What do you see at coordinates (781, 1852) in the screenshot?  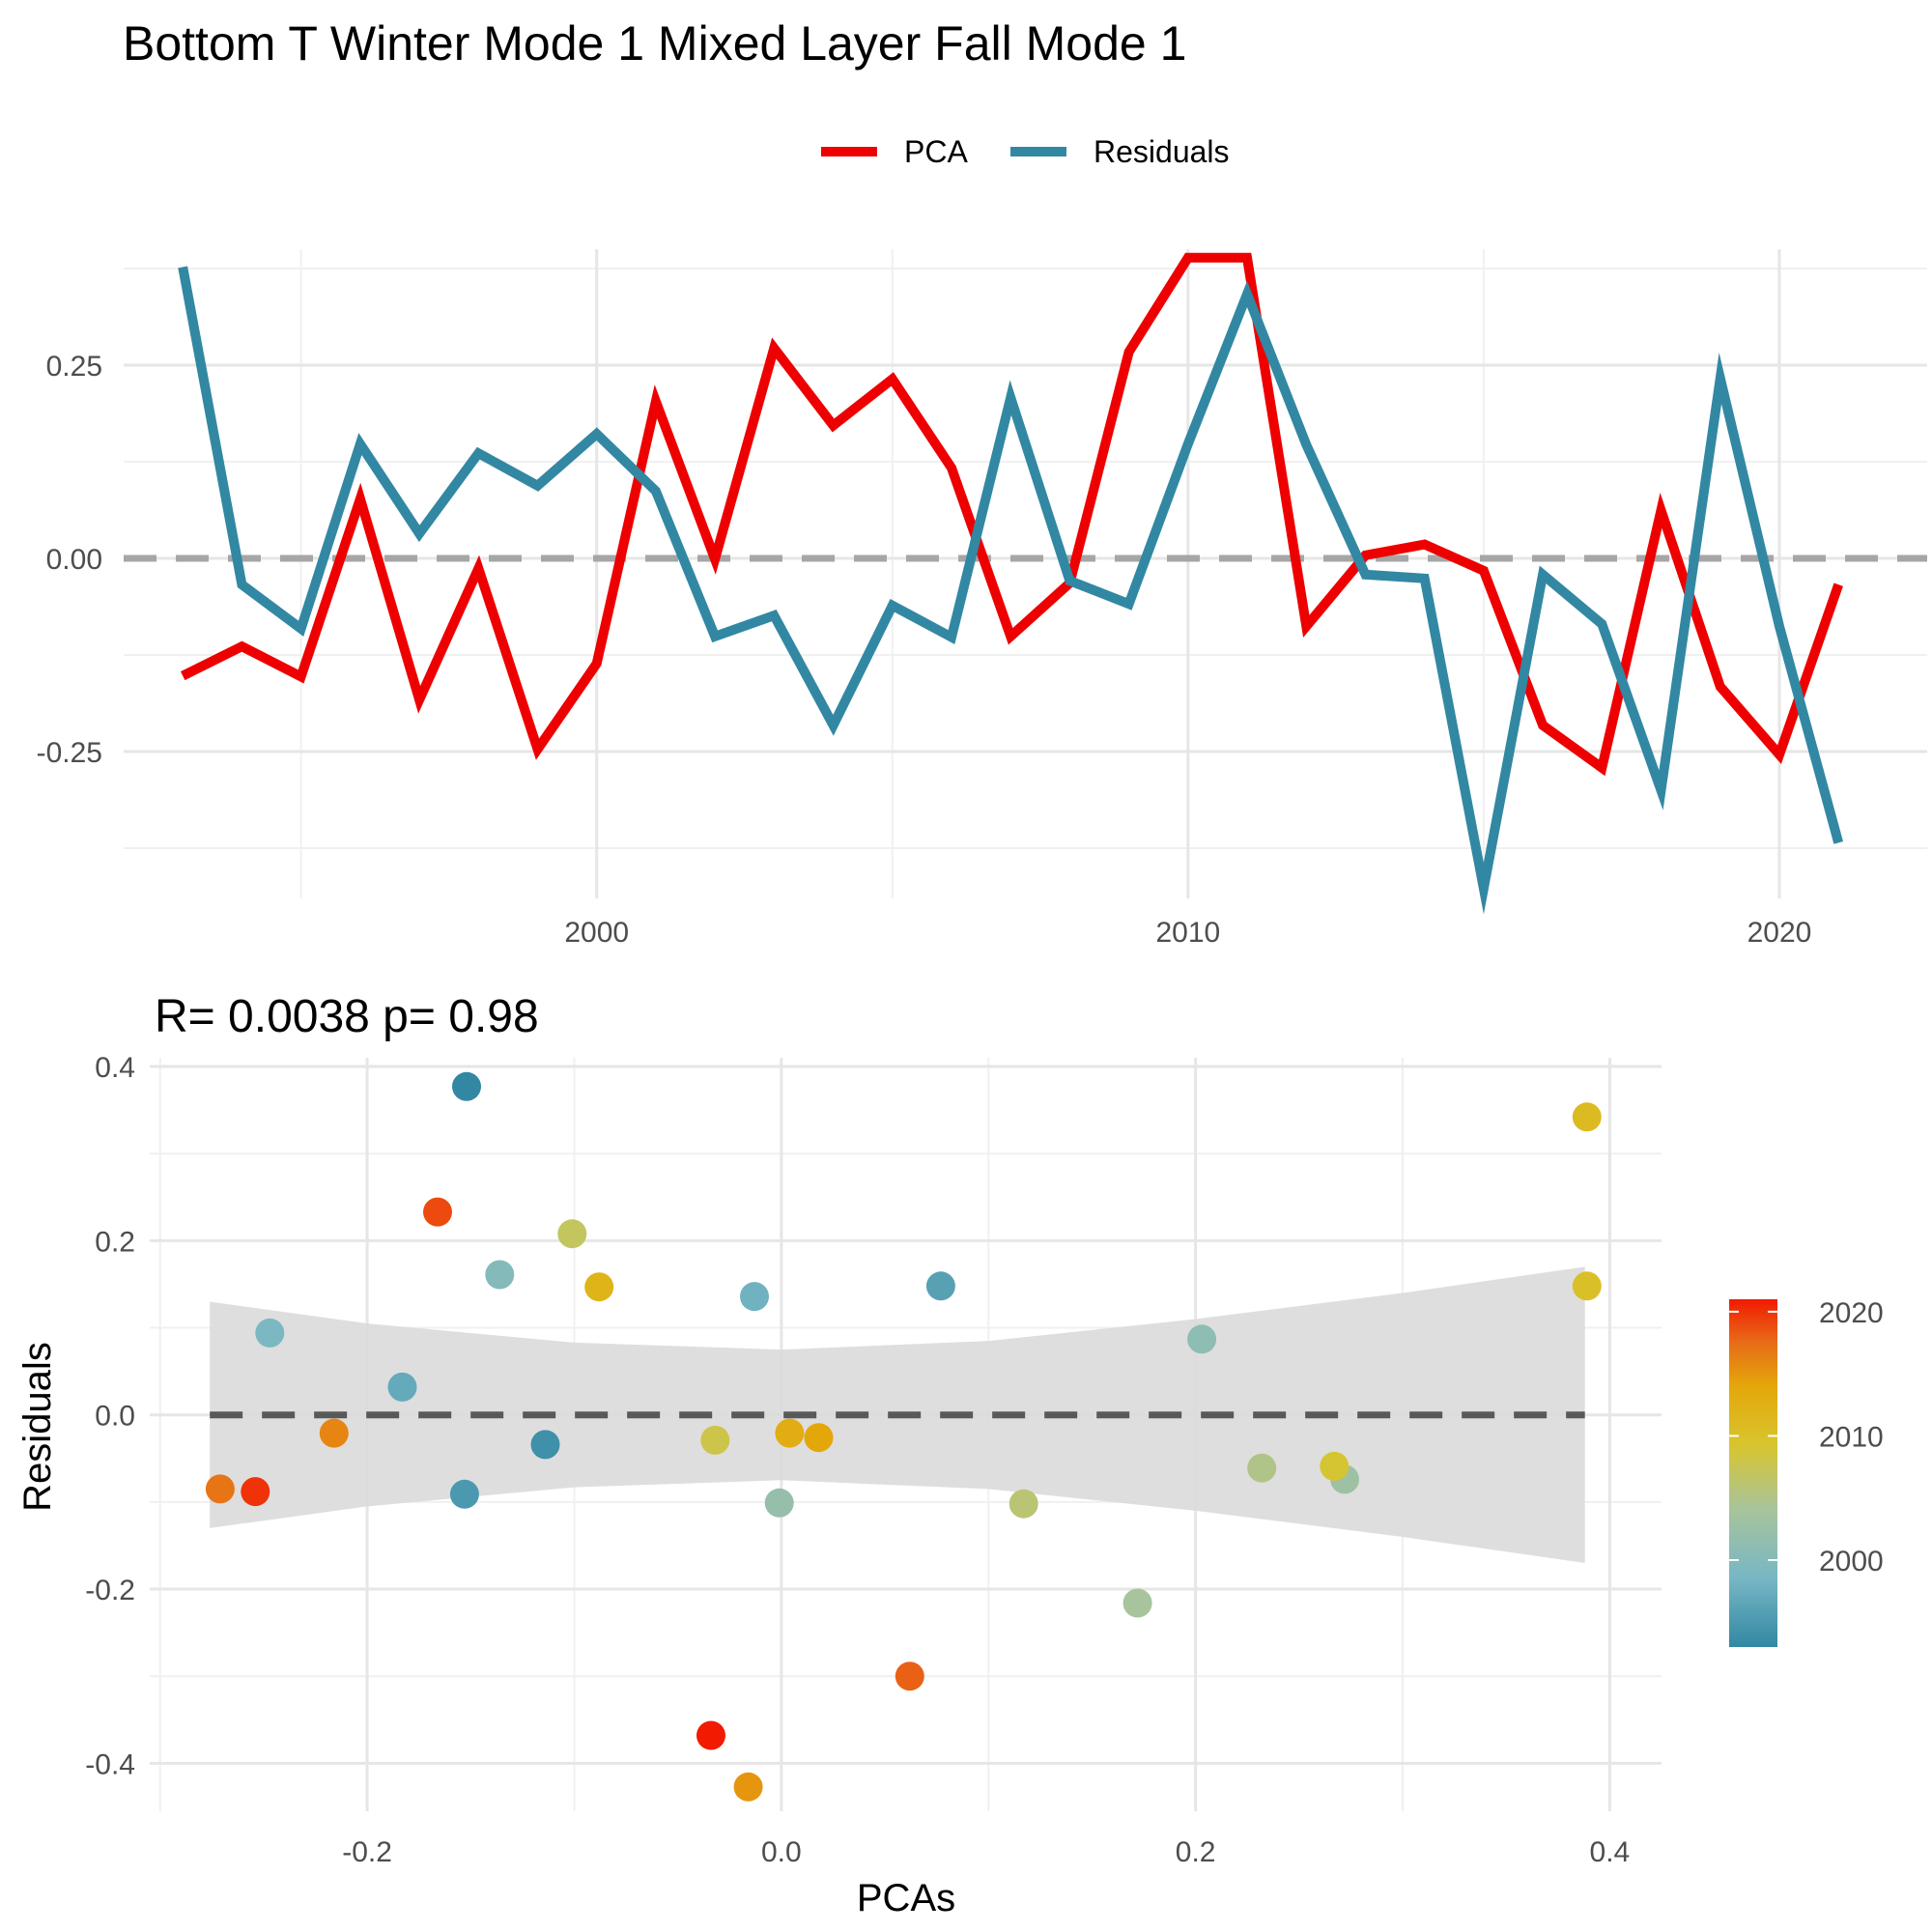 I see `x-tick-label: 0.0` at bounding box center [781, 1852].